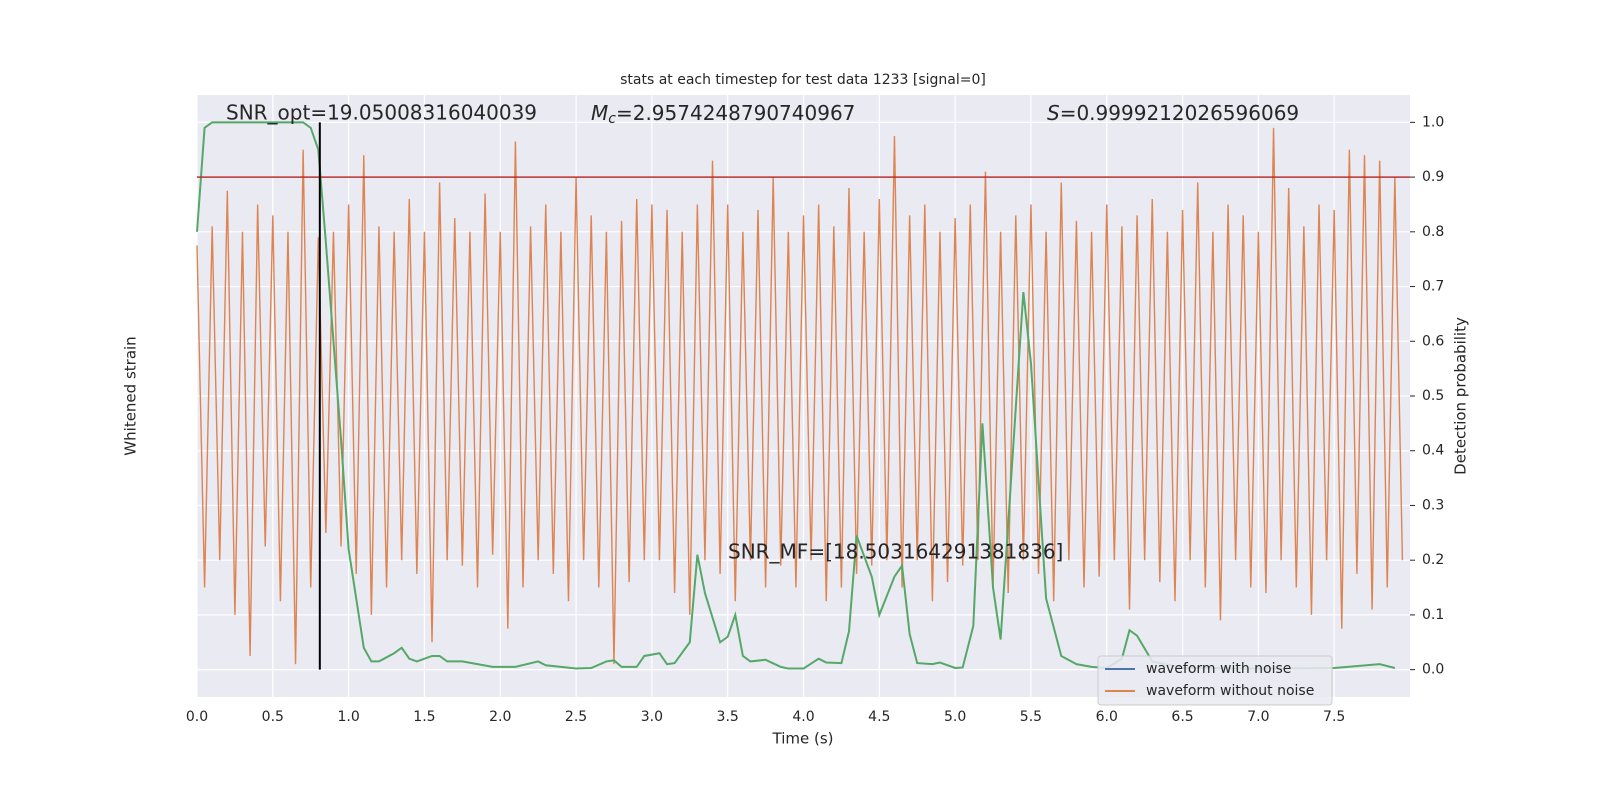 The width and height of the screenshot is (1600, 800). What do you see at coordinates (1433, 560) in the screenshot?
I see `y2-tick-label: 0.2` at bounding box center [1433, 560].